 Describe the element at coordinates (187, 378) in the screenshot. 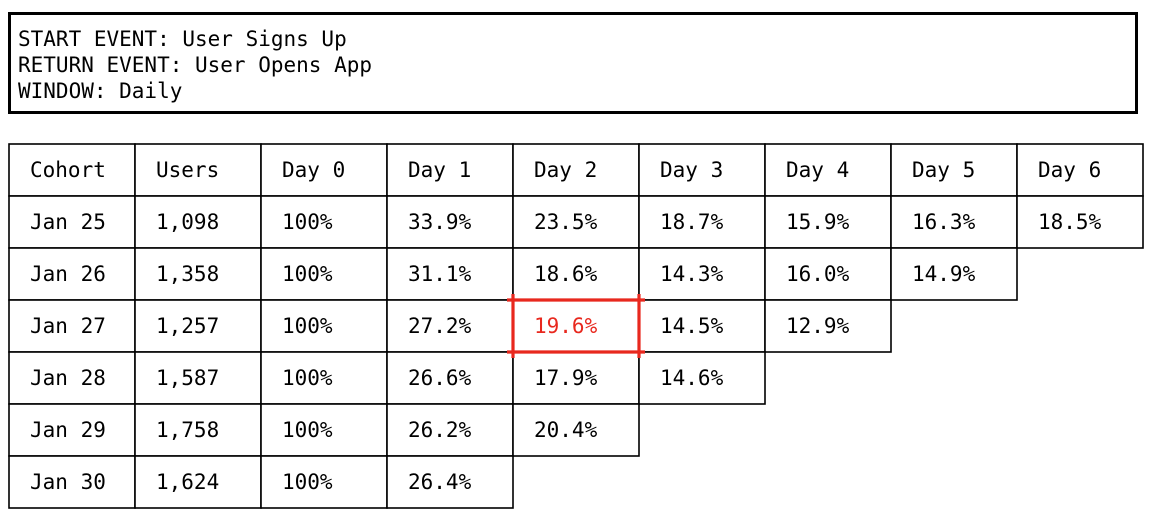

I see `cohort-users: 1,587` at that location.